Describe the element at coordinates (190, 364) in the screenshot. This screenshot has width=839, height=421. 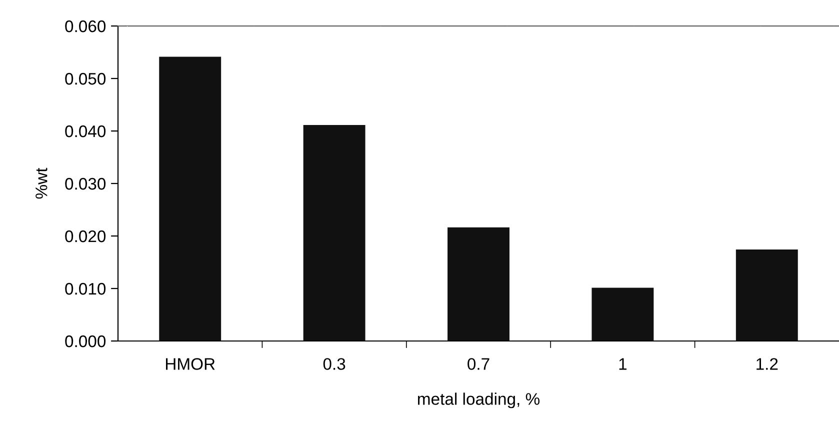
I see `x-tick-label: HMOR` at that location.